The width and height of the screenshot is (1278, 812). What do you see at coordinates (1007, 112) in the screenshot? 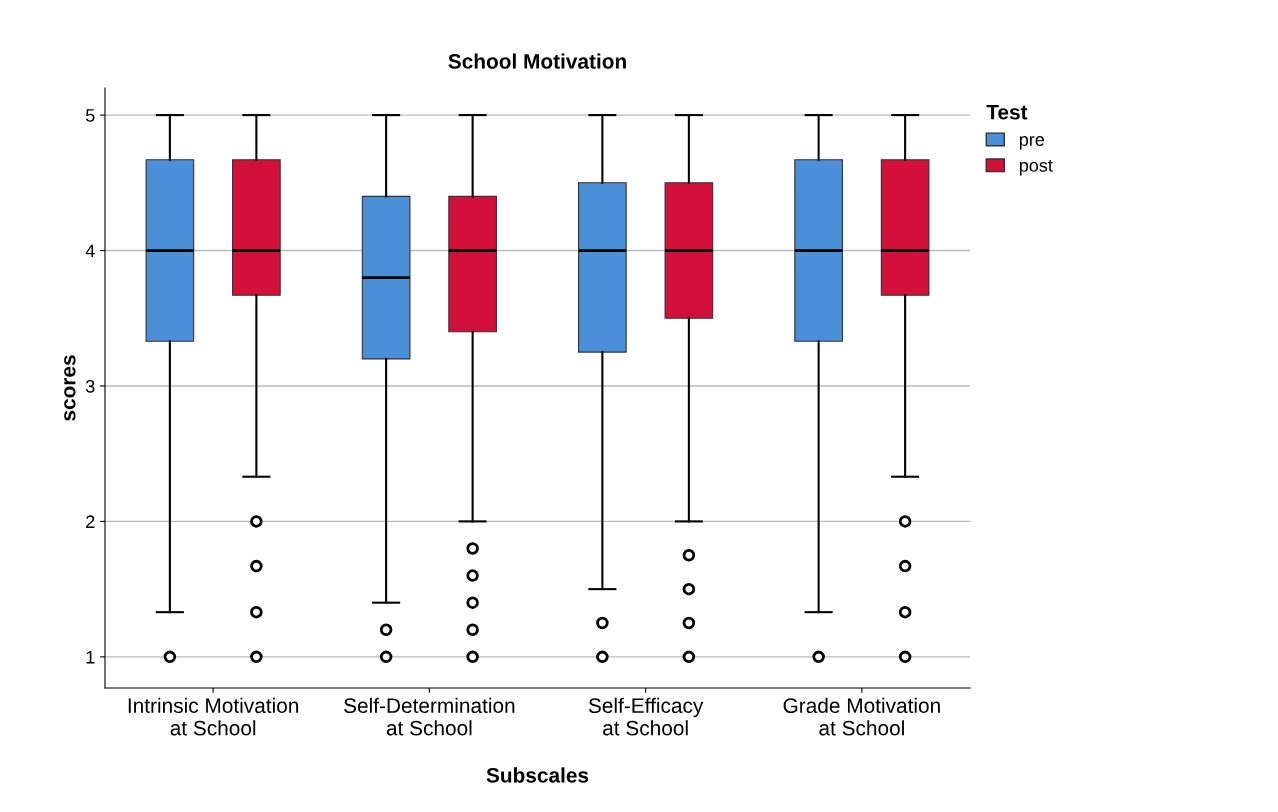
I see `legend-title: Test` at bounding box center [1007, 112].